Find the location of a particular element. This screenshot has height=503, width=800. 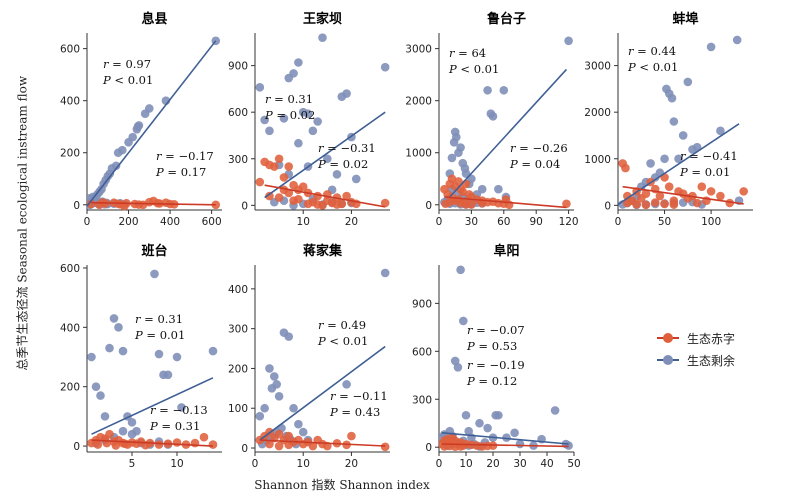

deficit-r-label: r = −0.26 is located at coordinates (539, 148).